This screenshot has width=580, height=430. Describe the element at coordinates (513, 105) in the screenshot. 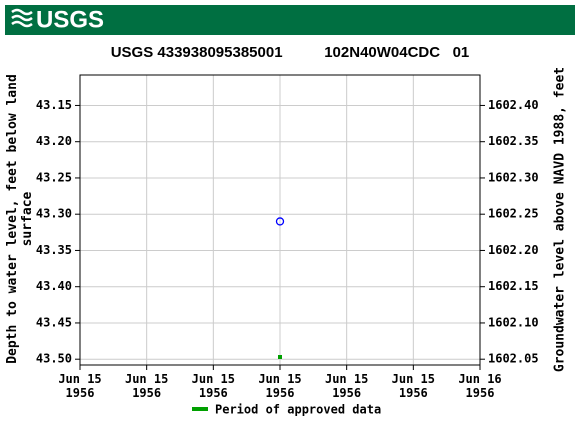

I see `y2-tick-label: 1602.40` at that location.